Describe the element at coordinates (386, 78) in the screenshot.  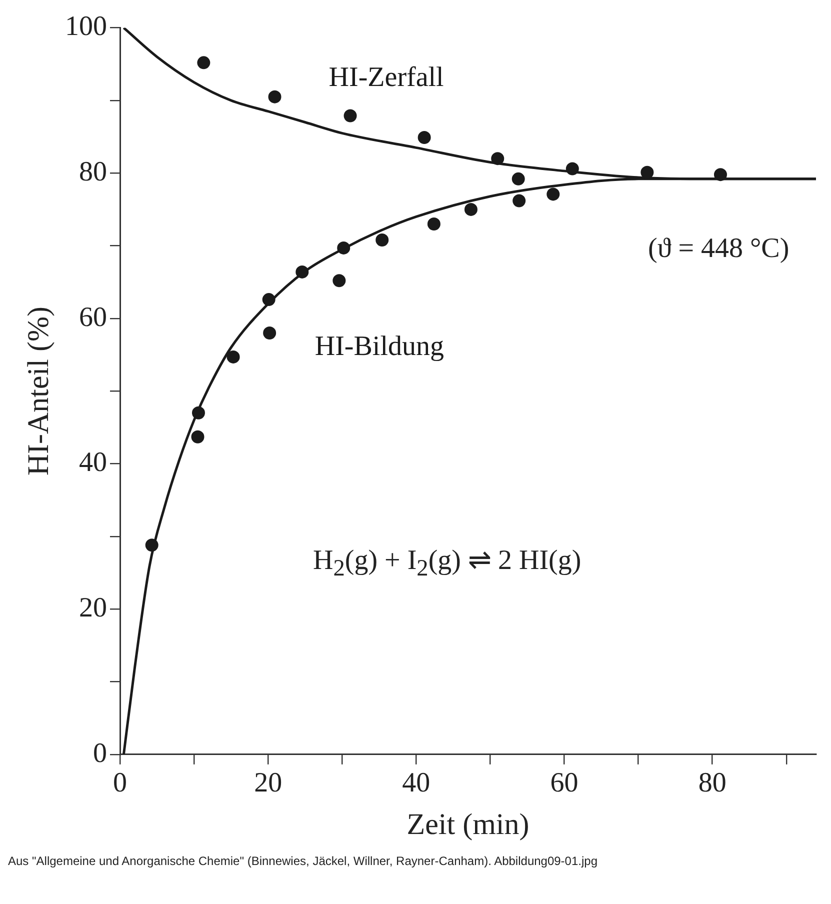
I see `series-label: HI-Zerfall` at that location.